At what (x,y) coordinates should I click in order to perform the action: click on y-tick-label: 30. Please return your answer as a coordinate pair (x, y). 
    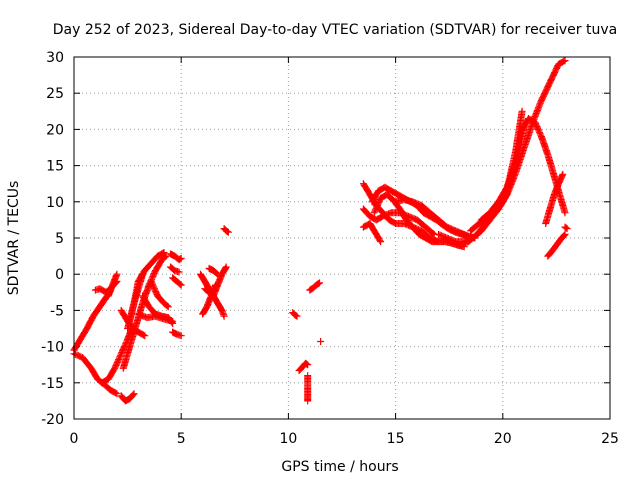
    Looking at the image, I should click on (55, 58).